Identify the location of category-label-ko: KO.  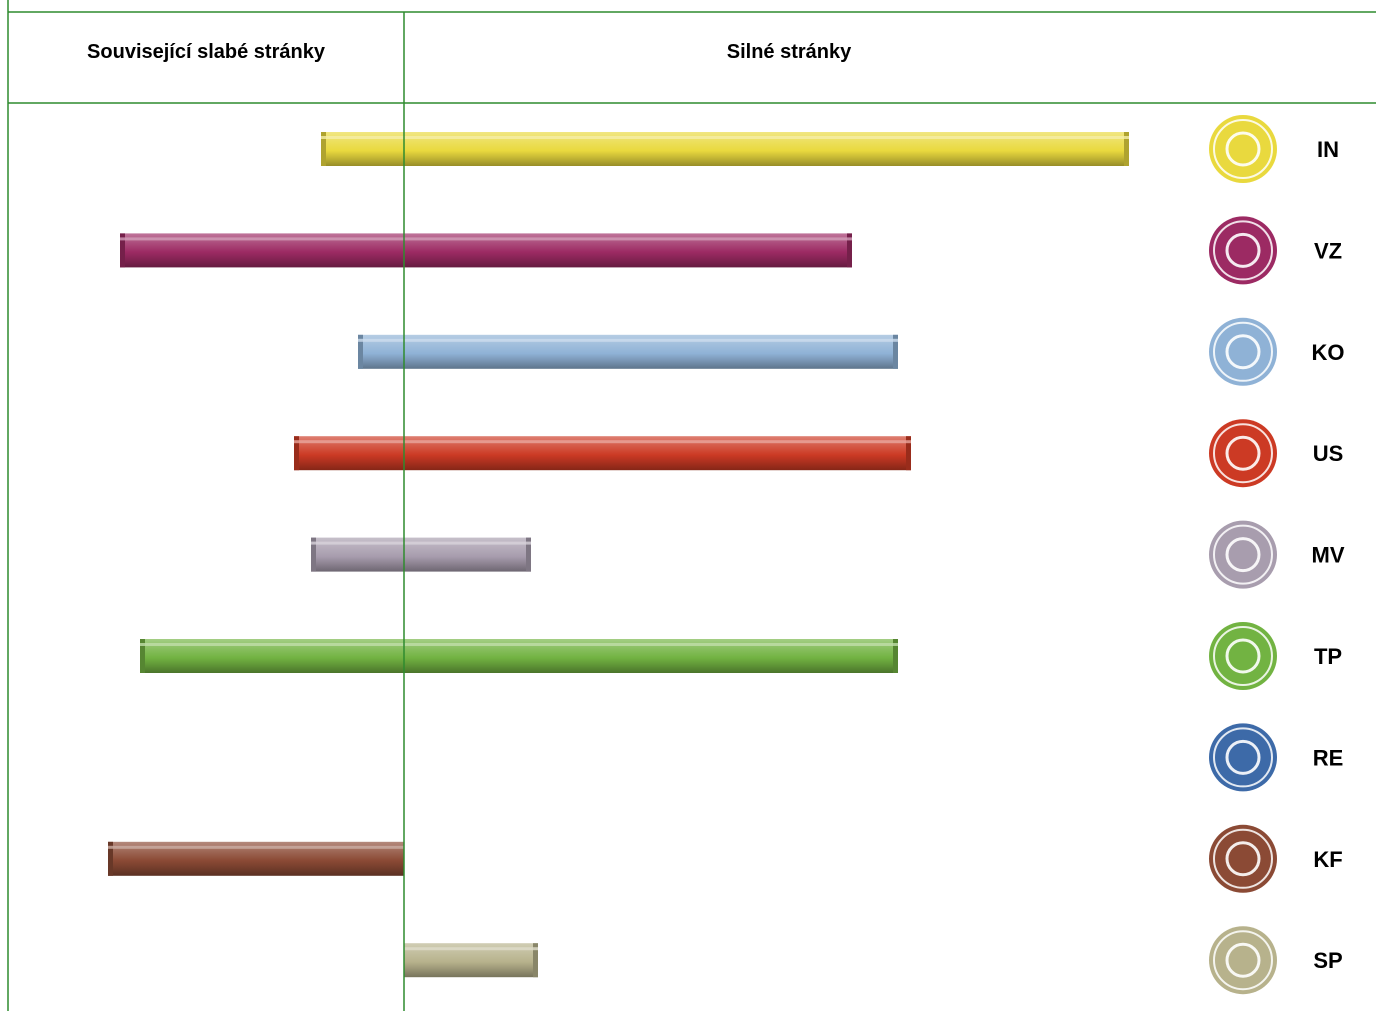
(1328, 352).